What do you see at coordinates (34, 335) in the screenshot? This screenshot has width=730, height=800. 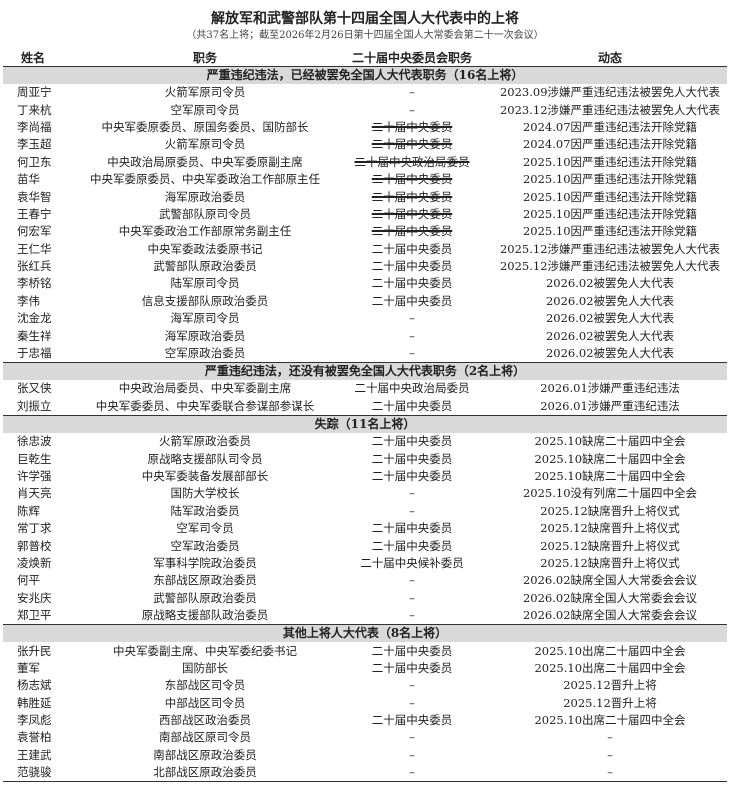 I see `name-cell: 秦生祥` at bounding box center [34, 335].